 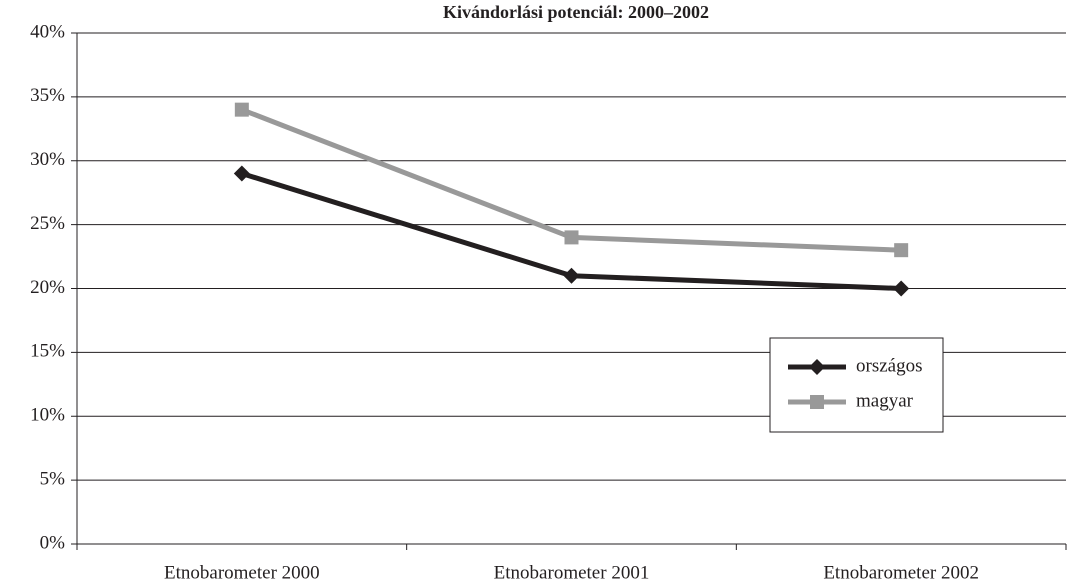 I want to click on legend-label: országos, so click(x=889, y=365).